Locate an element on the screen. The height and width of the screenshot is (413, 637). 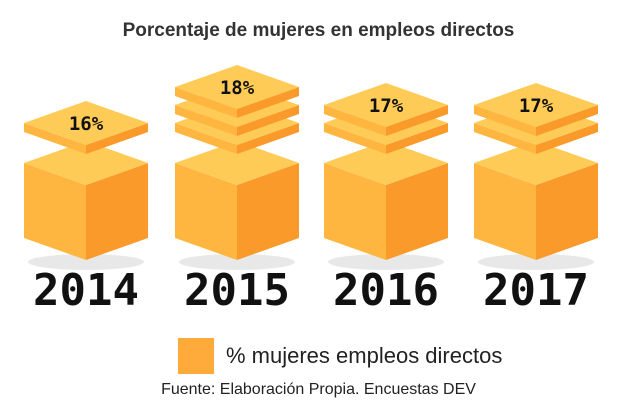
legend: % mujeres empleos directos is located at coordinates (340, 356).